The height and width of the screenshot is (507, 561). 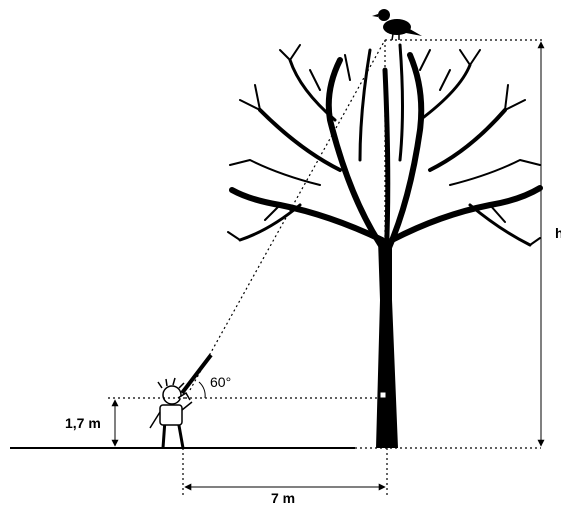 I want to click on person, so click(x=181, y=401).